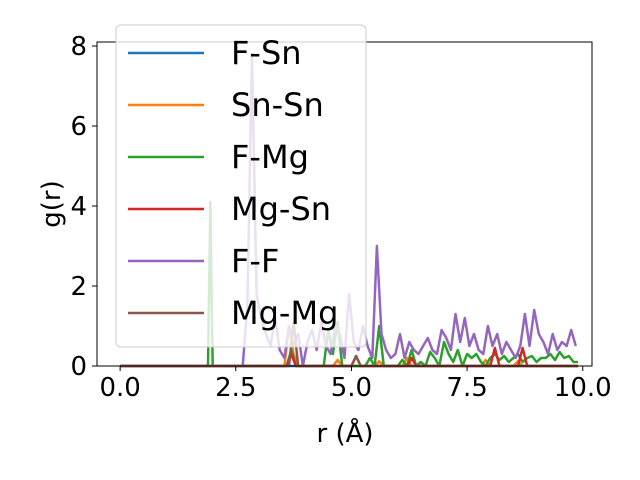 The image size is (640, 480). What do you see at coordinates (270, 157) in the screenshot?
I see `legend-label-f-mg: F-Mg` at bounding box center [270, 157].